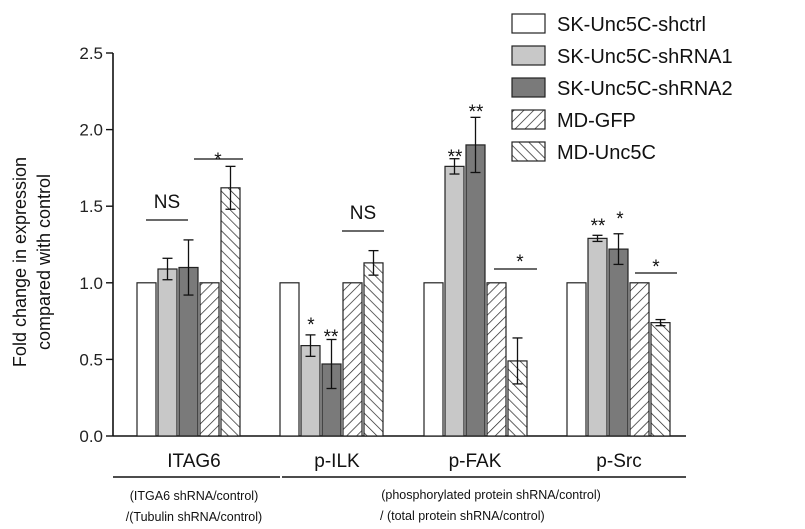 The height and width of the screenshot is (529, 805). I want to click on category-label-itag6: ITAG6, so click(194, 461).